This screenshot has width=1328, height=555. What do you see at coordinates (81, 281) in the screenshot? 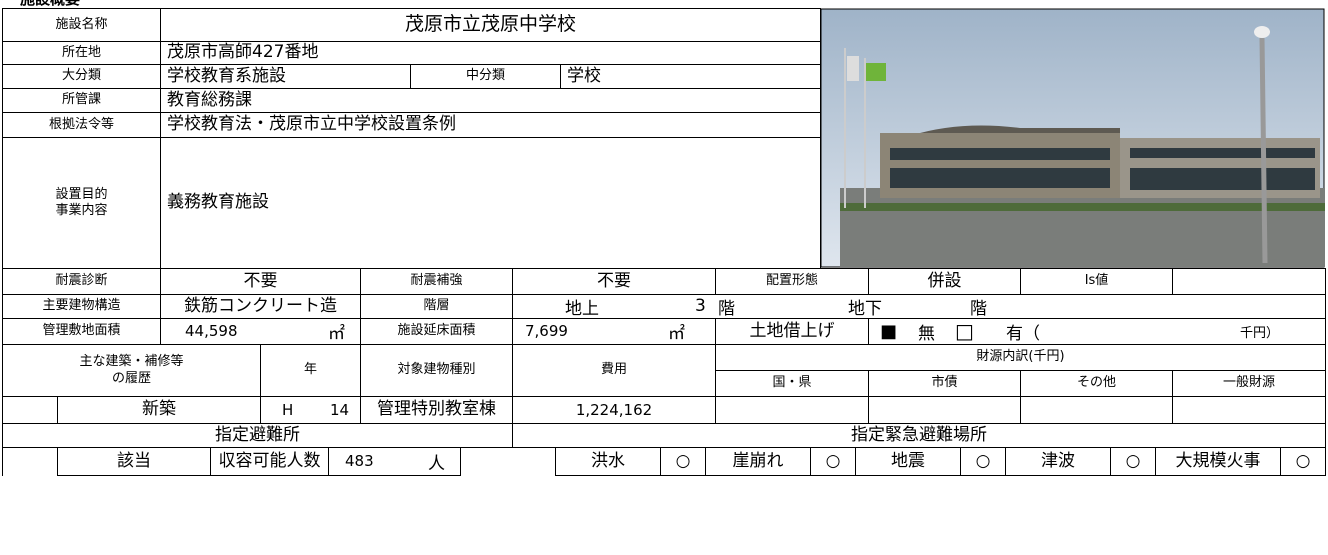
I see `label: 耐震診断` at bounding box center [81, 281].